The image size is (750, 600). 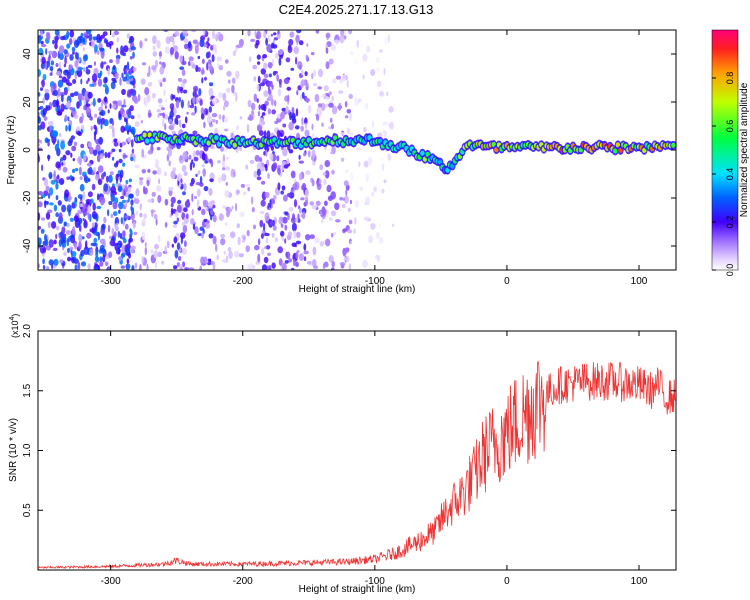 What do you see at coordinates (27, 102) in the screenshot?
I see `spectrogram-y-tick-label: 20` at bounding box center [27, 102].